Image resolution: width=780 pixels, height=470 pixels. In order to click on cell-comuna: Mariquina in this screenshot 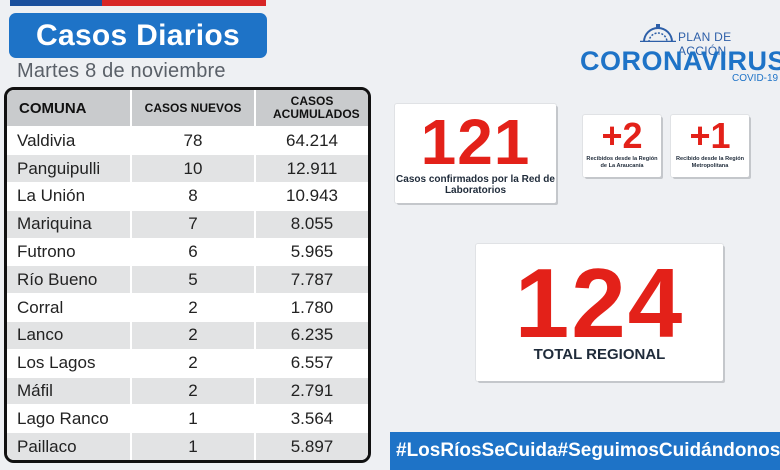, I will do `click(69, 224)`.